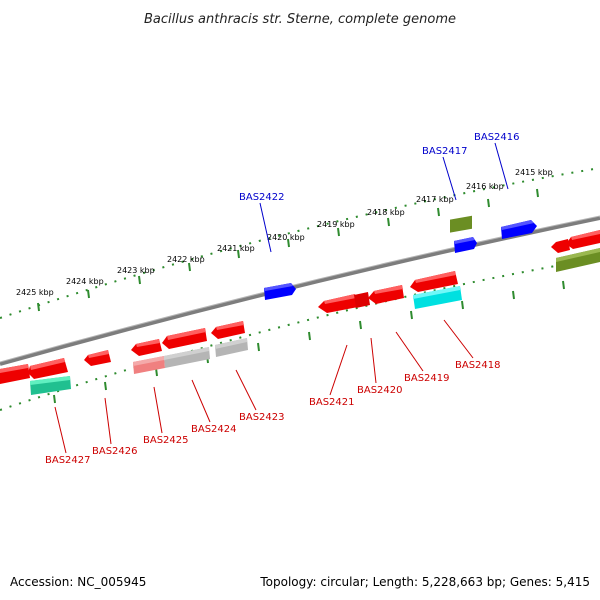 This screenshot has height=600, width=600. Describe the element at coordinates (445, 151) in the screenshot. I see `gene-label-BAS2417: BAS2417` at that location.